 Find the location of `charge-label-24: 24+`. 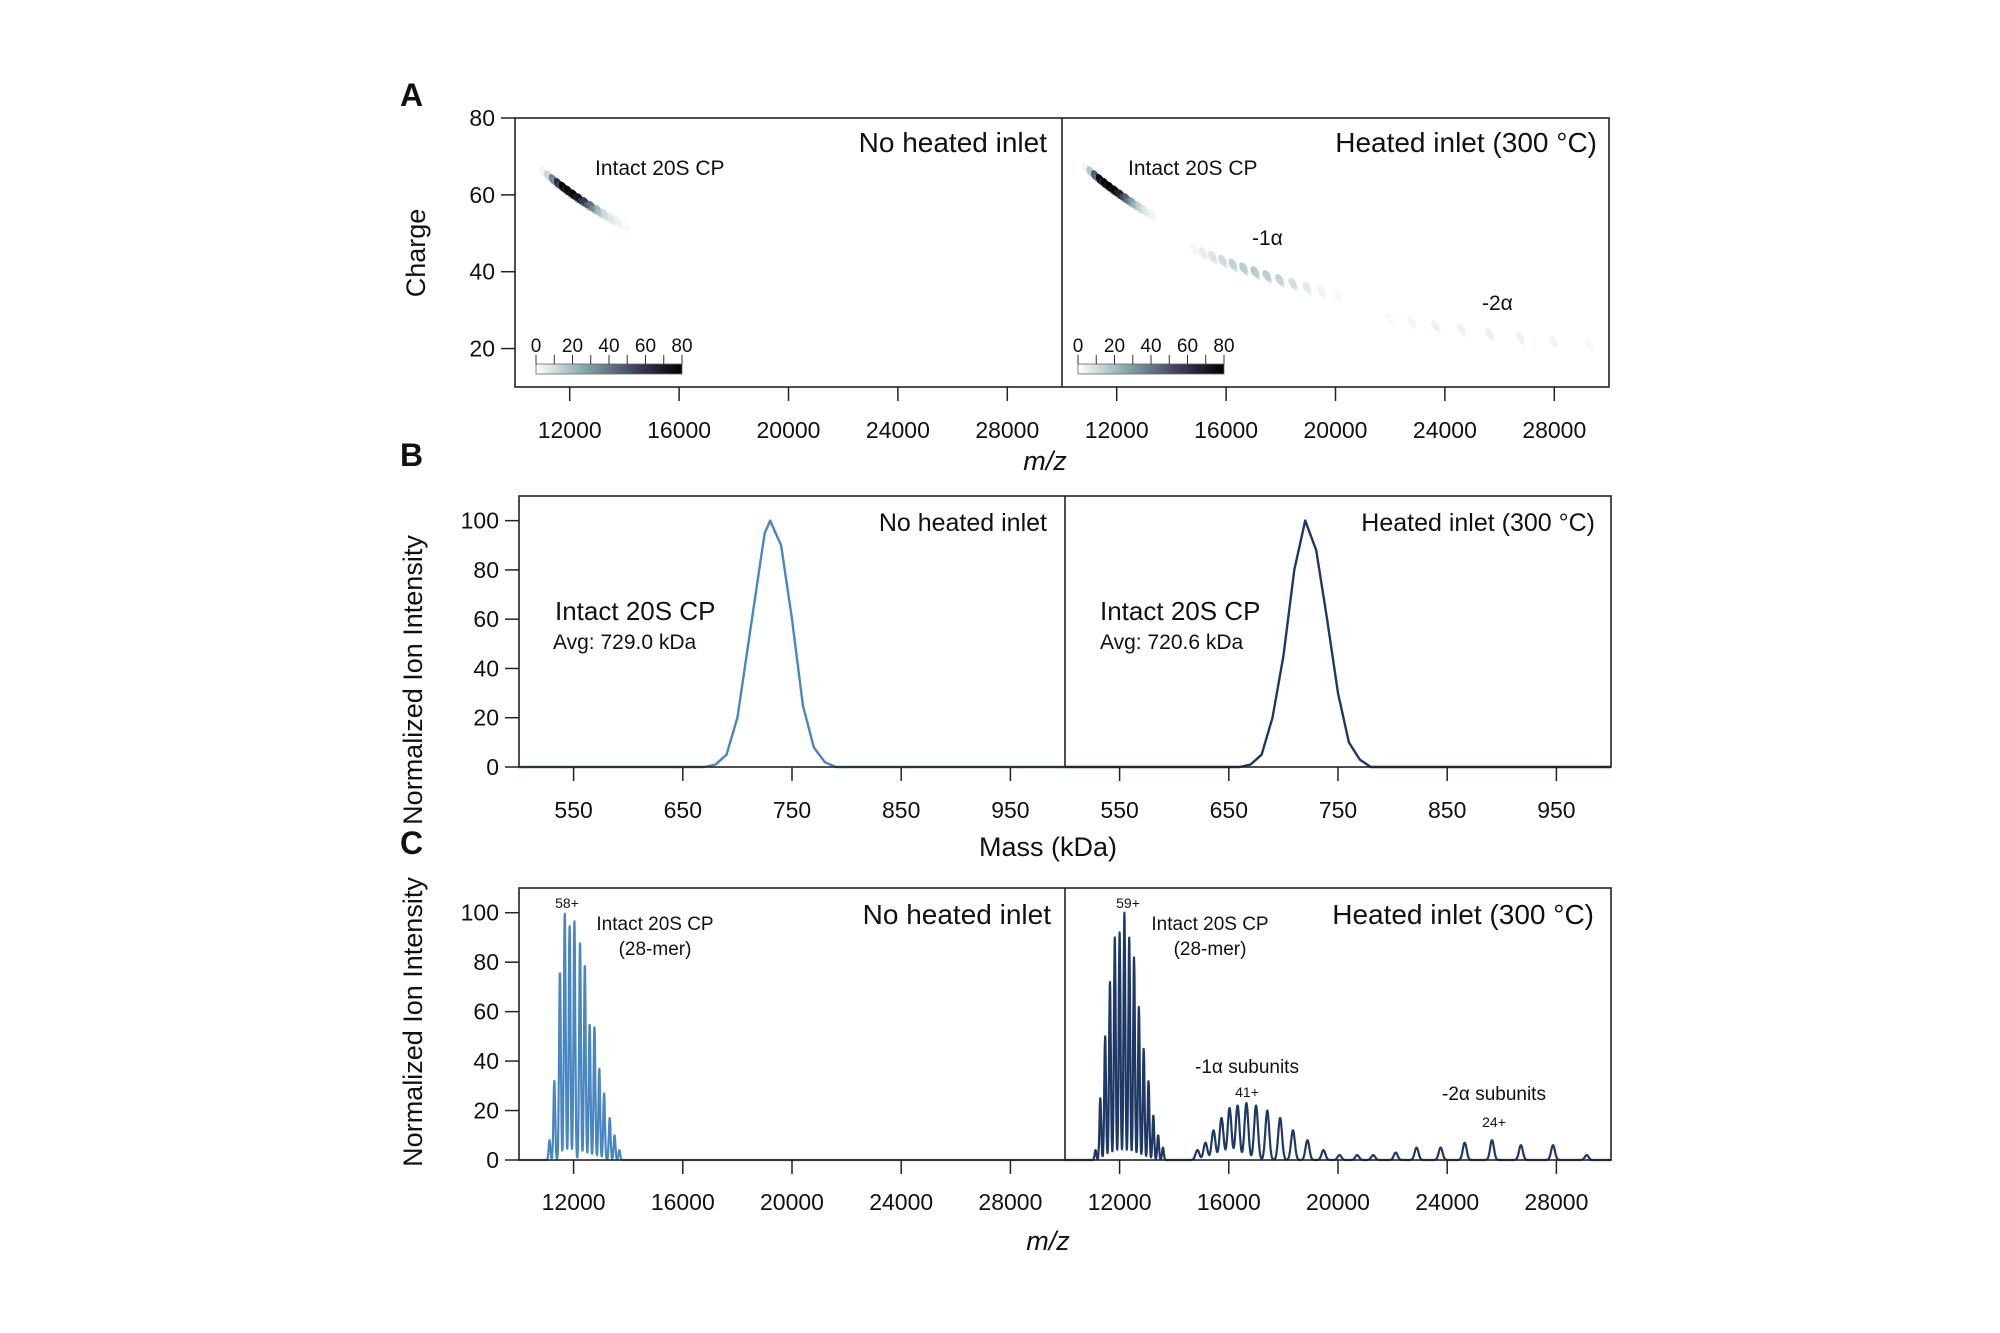

charge-label-24: 24+ is located at coordinates (1494, 1122).